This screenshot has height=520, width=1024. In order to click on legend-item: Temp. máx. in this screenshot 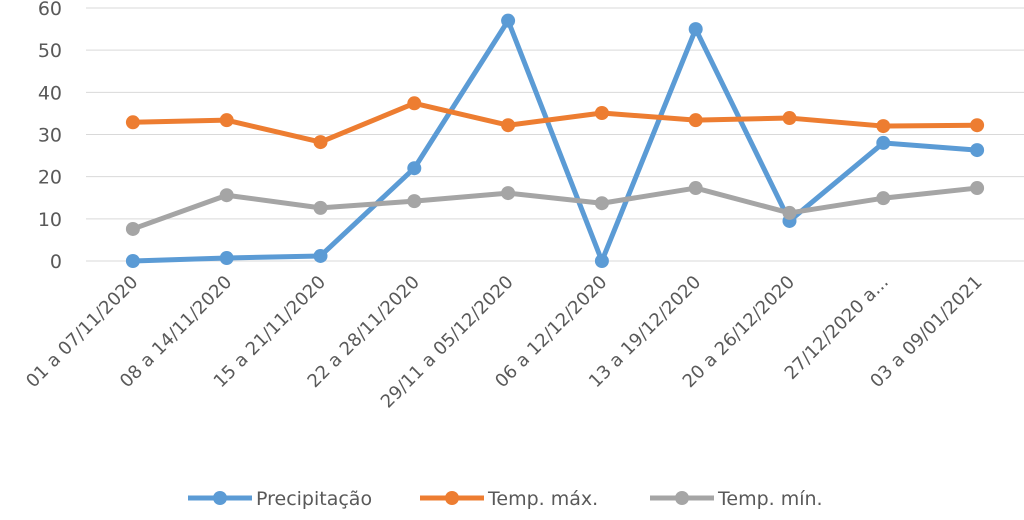, I will do `click(509, 499)`.